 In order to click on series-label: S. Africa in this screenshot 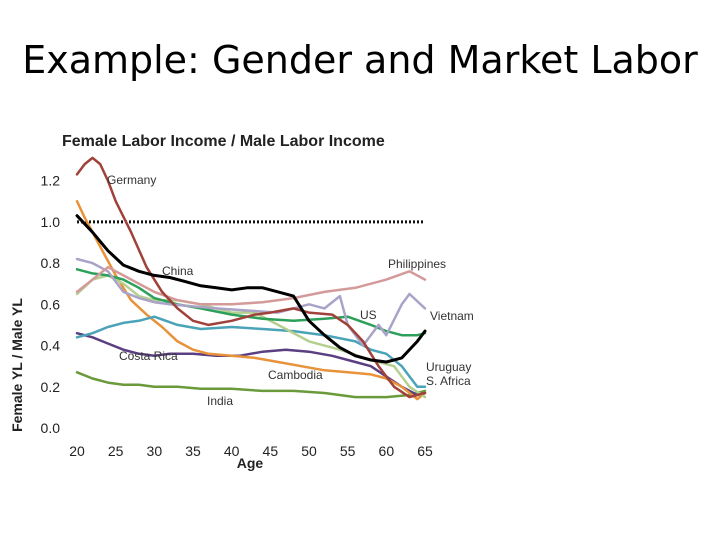, I will do `click(448, 381)`.